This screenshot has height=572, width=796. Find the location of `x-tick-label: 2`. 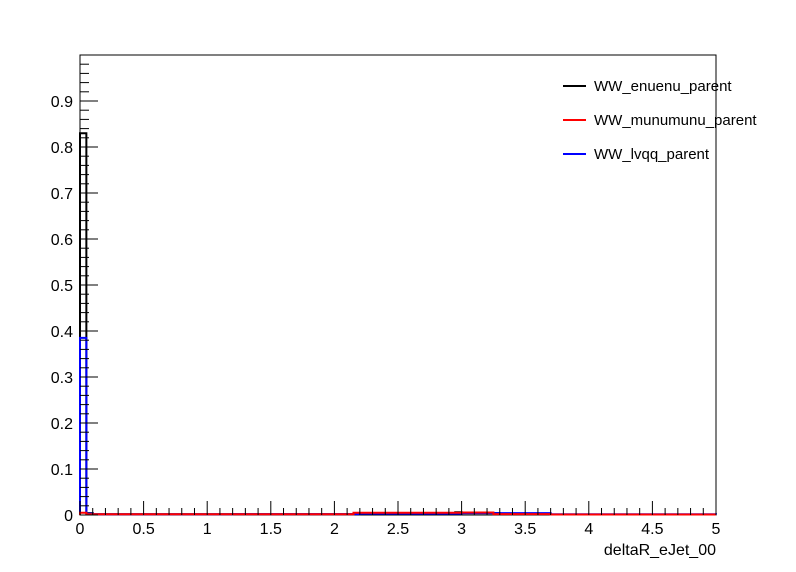

x-tick-label: 2 is located at coordinates (334, 529).